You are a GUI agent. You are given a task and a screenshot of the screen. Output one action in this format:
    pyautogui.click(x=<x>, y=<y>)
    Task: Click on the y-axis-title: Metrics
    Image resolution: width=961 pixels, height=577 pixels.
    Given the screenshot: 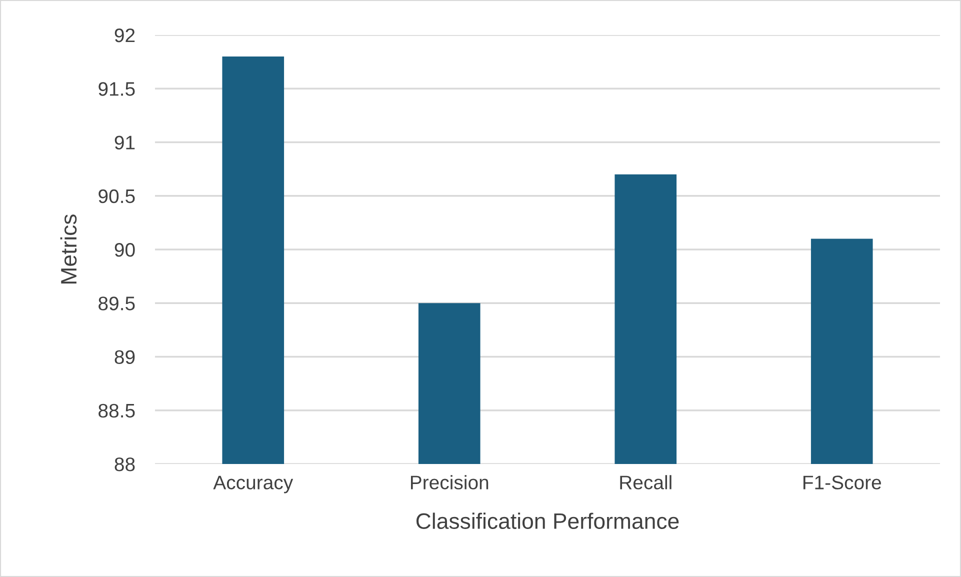 What is the action you would take?
    pyautogui.click(x=68, y=249)
    